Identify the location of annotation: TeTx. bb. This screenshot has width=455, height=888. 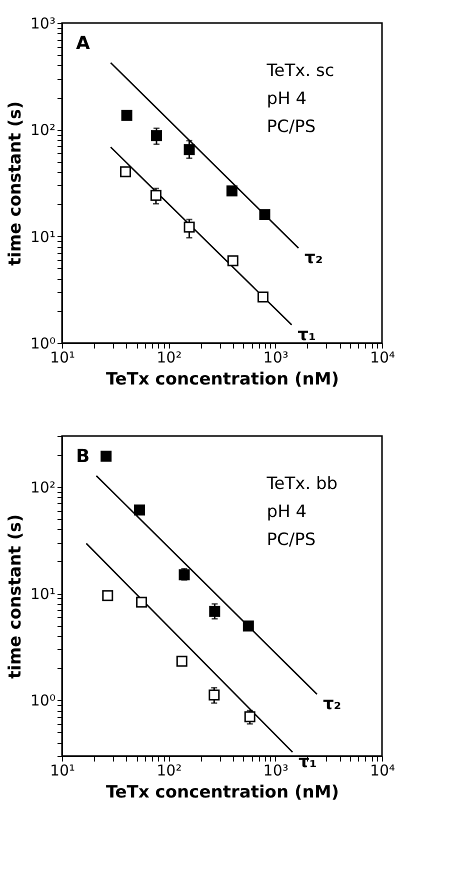
(302, 484).